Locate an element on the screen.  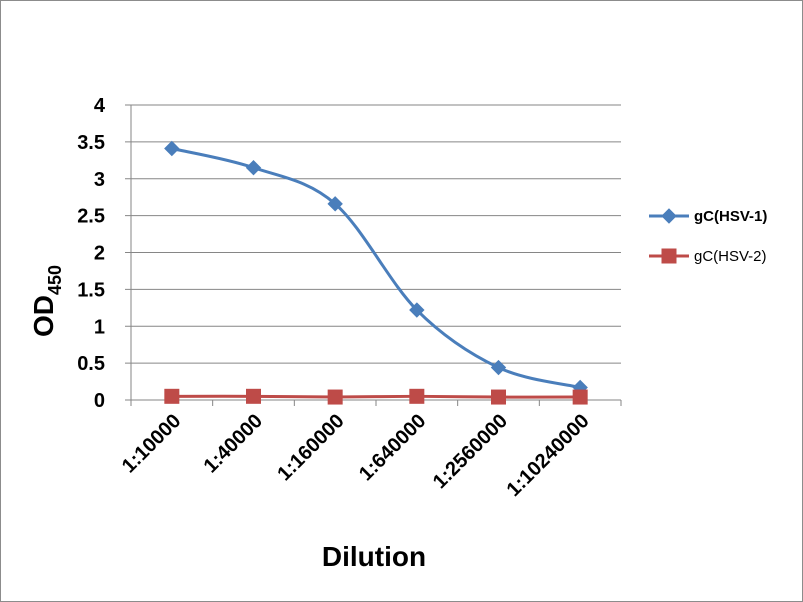
legend-label: gC(HSV-1) is located at coordinates (730, 216).